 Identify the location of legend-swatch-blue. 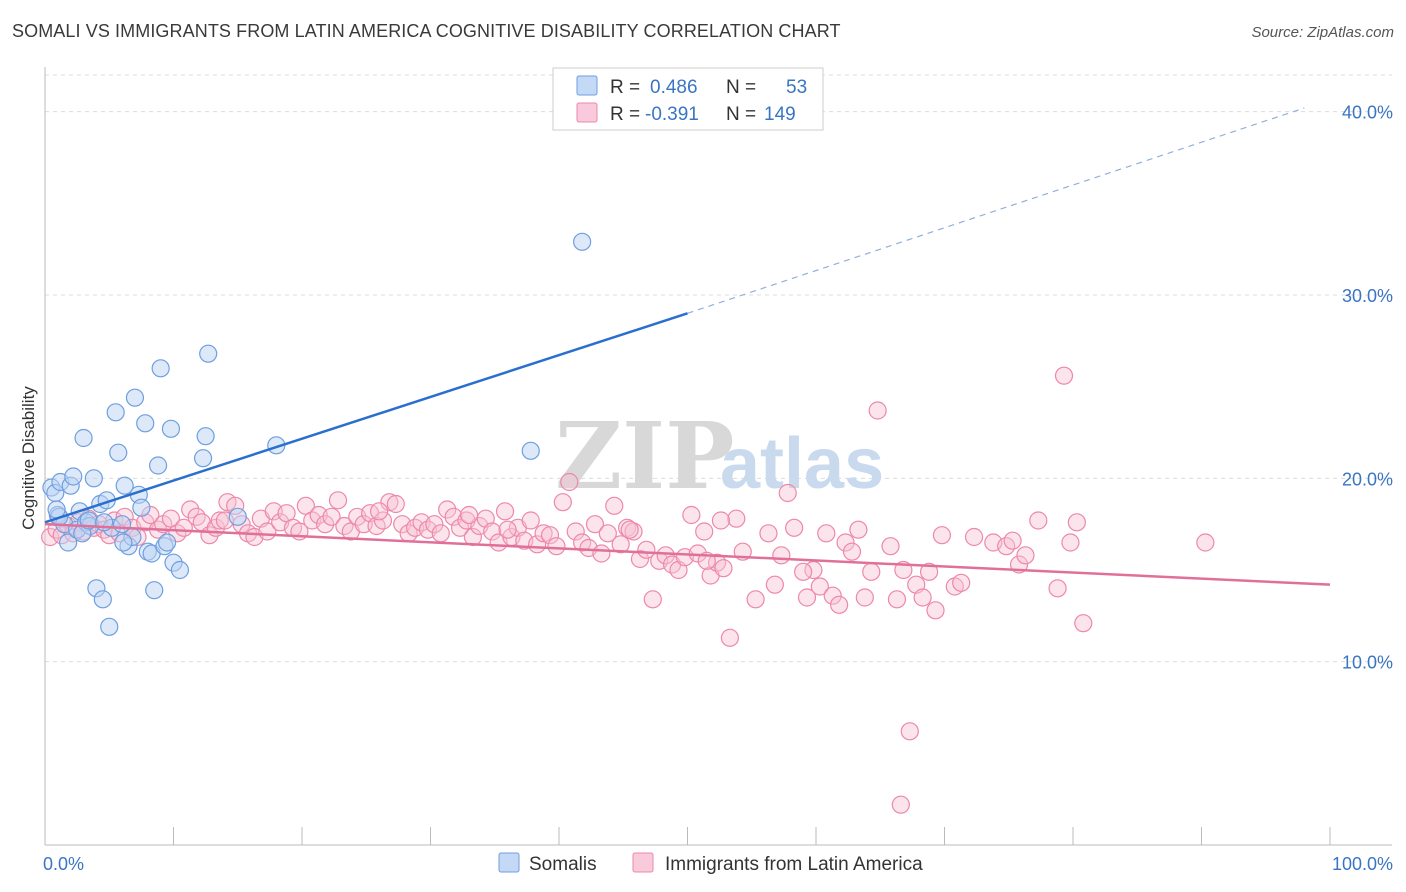
(587, 85).